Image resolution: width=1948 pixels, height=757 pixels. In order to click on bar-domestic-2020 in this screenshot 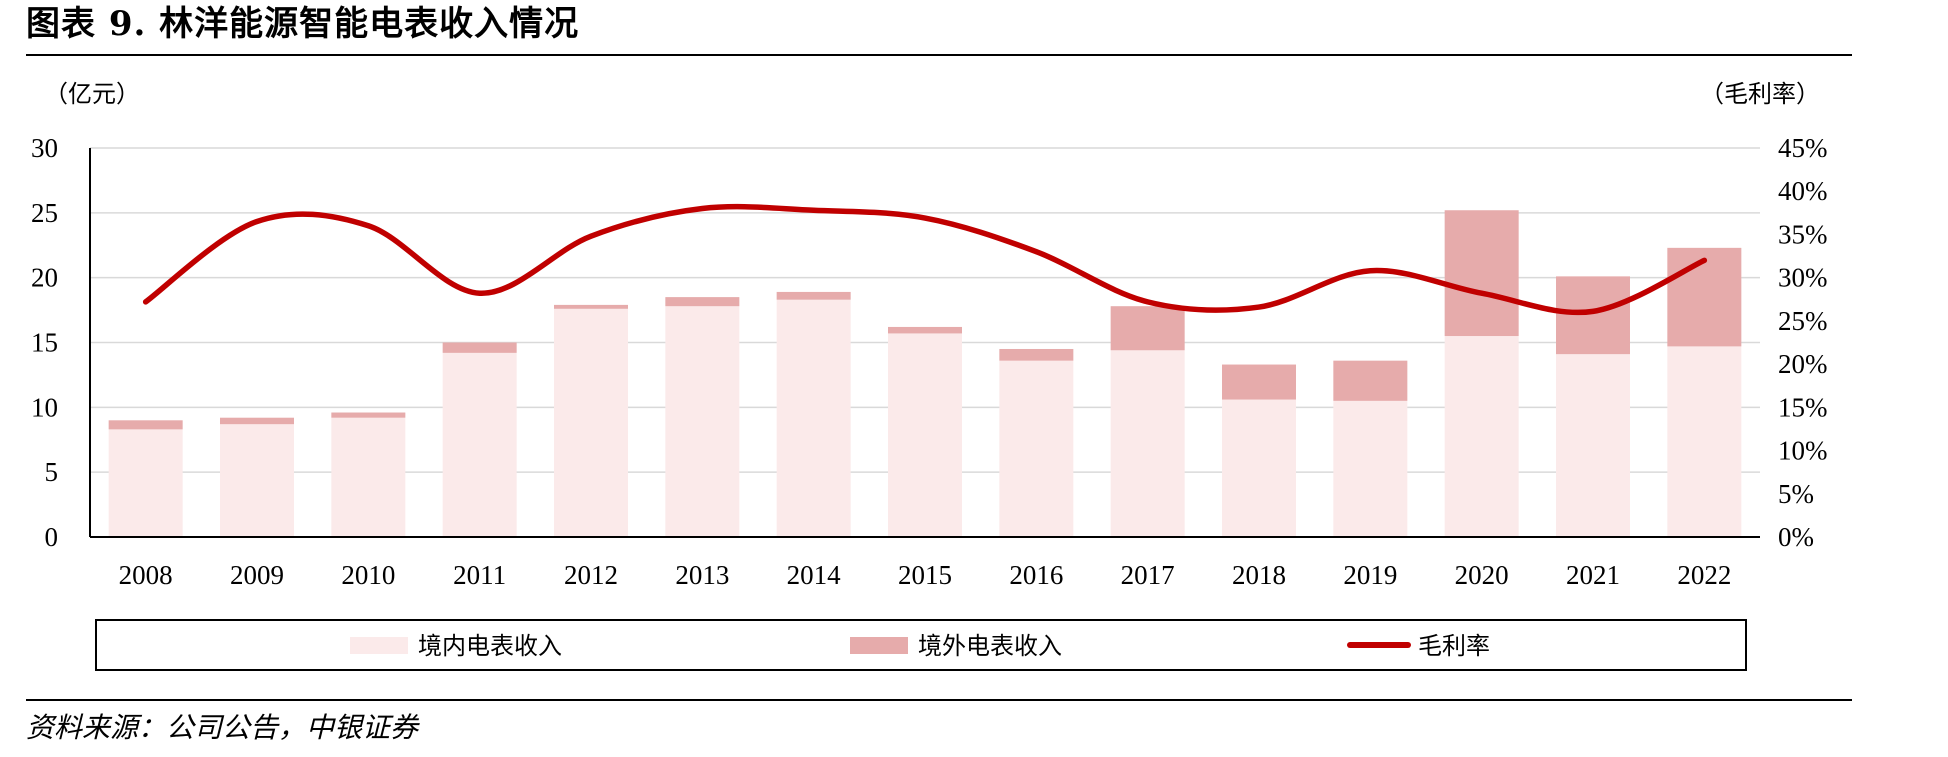, I will do `click(1481, 436)`.